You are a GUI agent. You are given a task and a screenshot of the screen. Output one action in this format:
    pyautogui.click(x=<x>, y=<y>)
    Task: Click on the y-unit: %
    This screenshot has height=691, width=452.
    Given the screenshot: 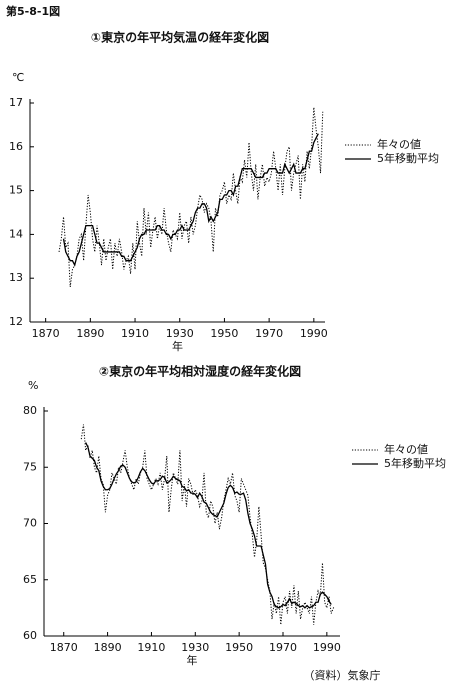 What is the action you would take?
    pyautogui.click(x=33, y=385)
    